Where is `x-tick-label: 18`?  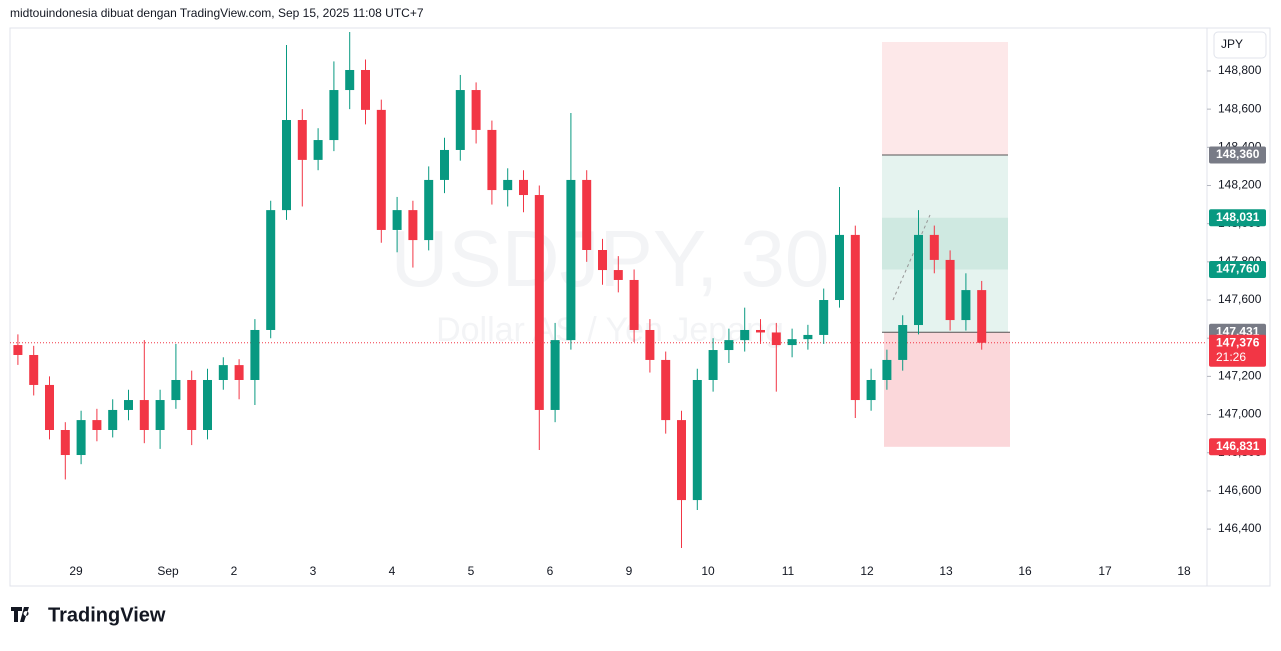 x-tick-label: 18 is located at coordinates (1184, 571).